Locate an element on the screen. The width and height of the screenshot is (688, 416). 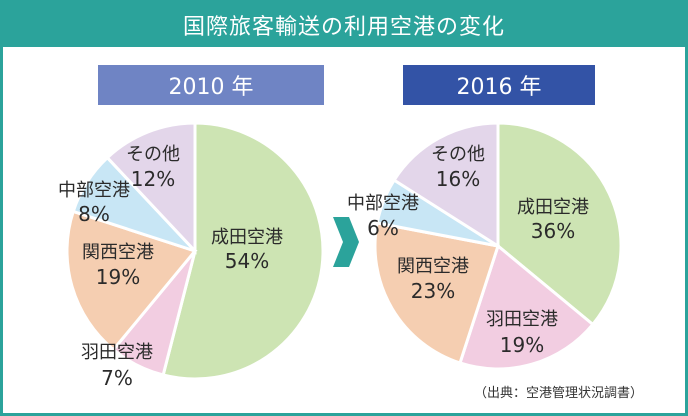
pie-2010-label-kansai: 関西空港 is located at coordinates (118, 252).